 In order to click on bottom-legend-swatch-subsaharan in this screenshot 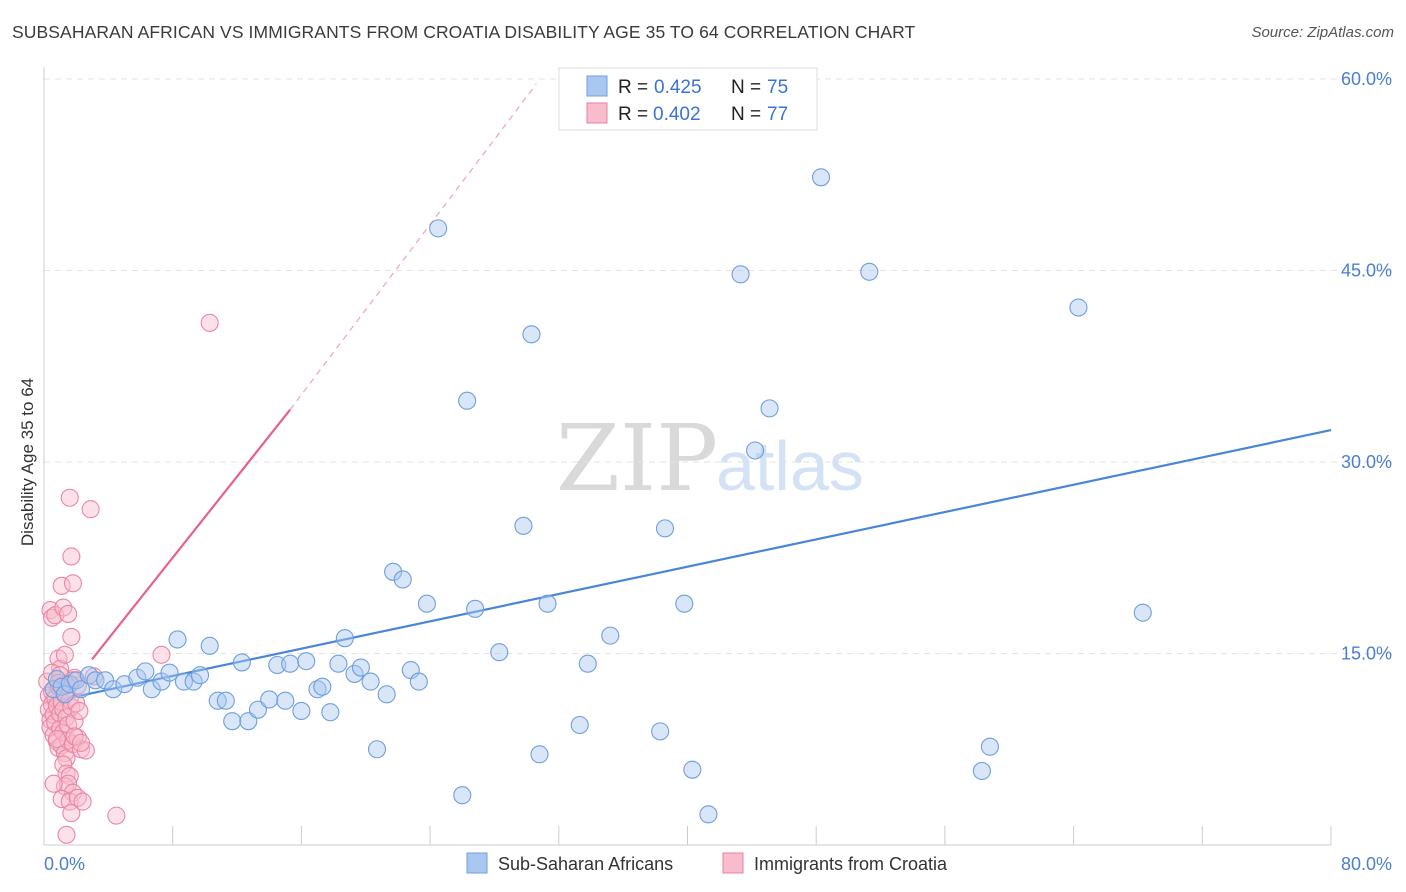, I will do `click(477, 863)`.